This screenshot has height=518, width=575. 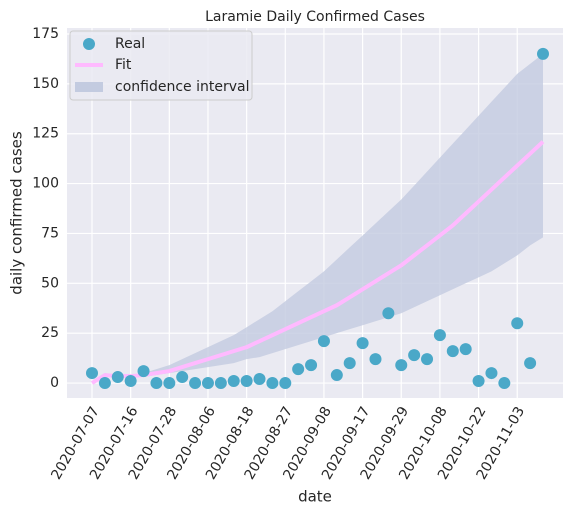 I want to click on legend-label: Real, so click(x=130, y=44).